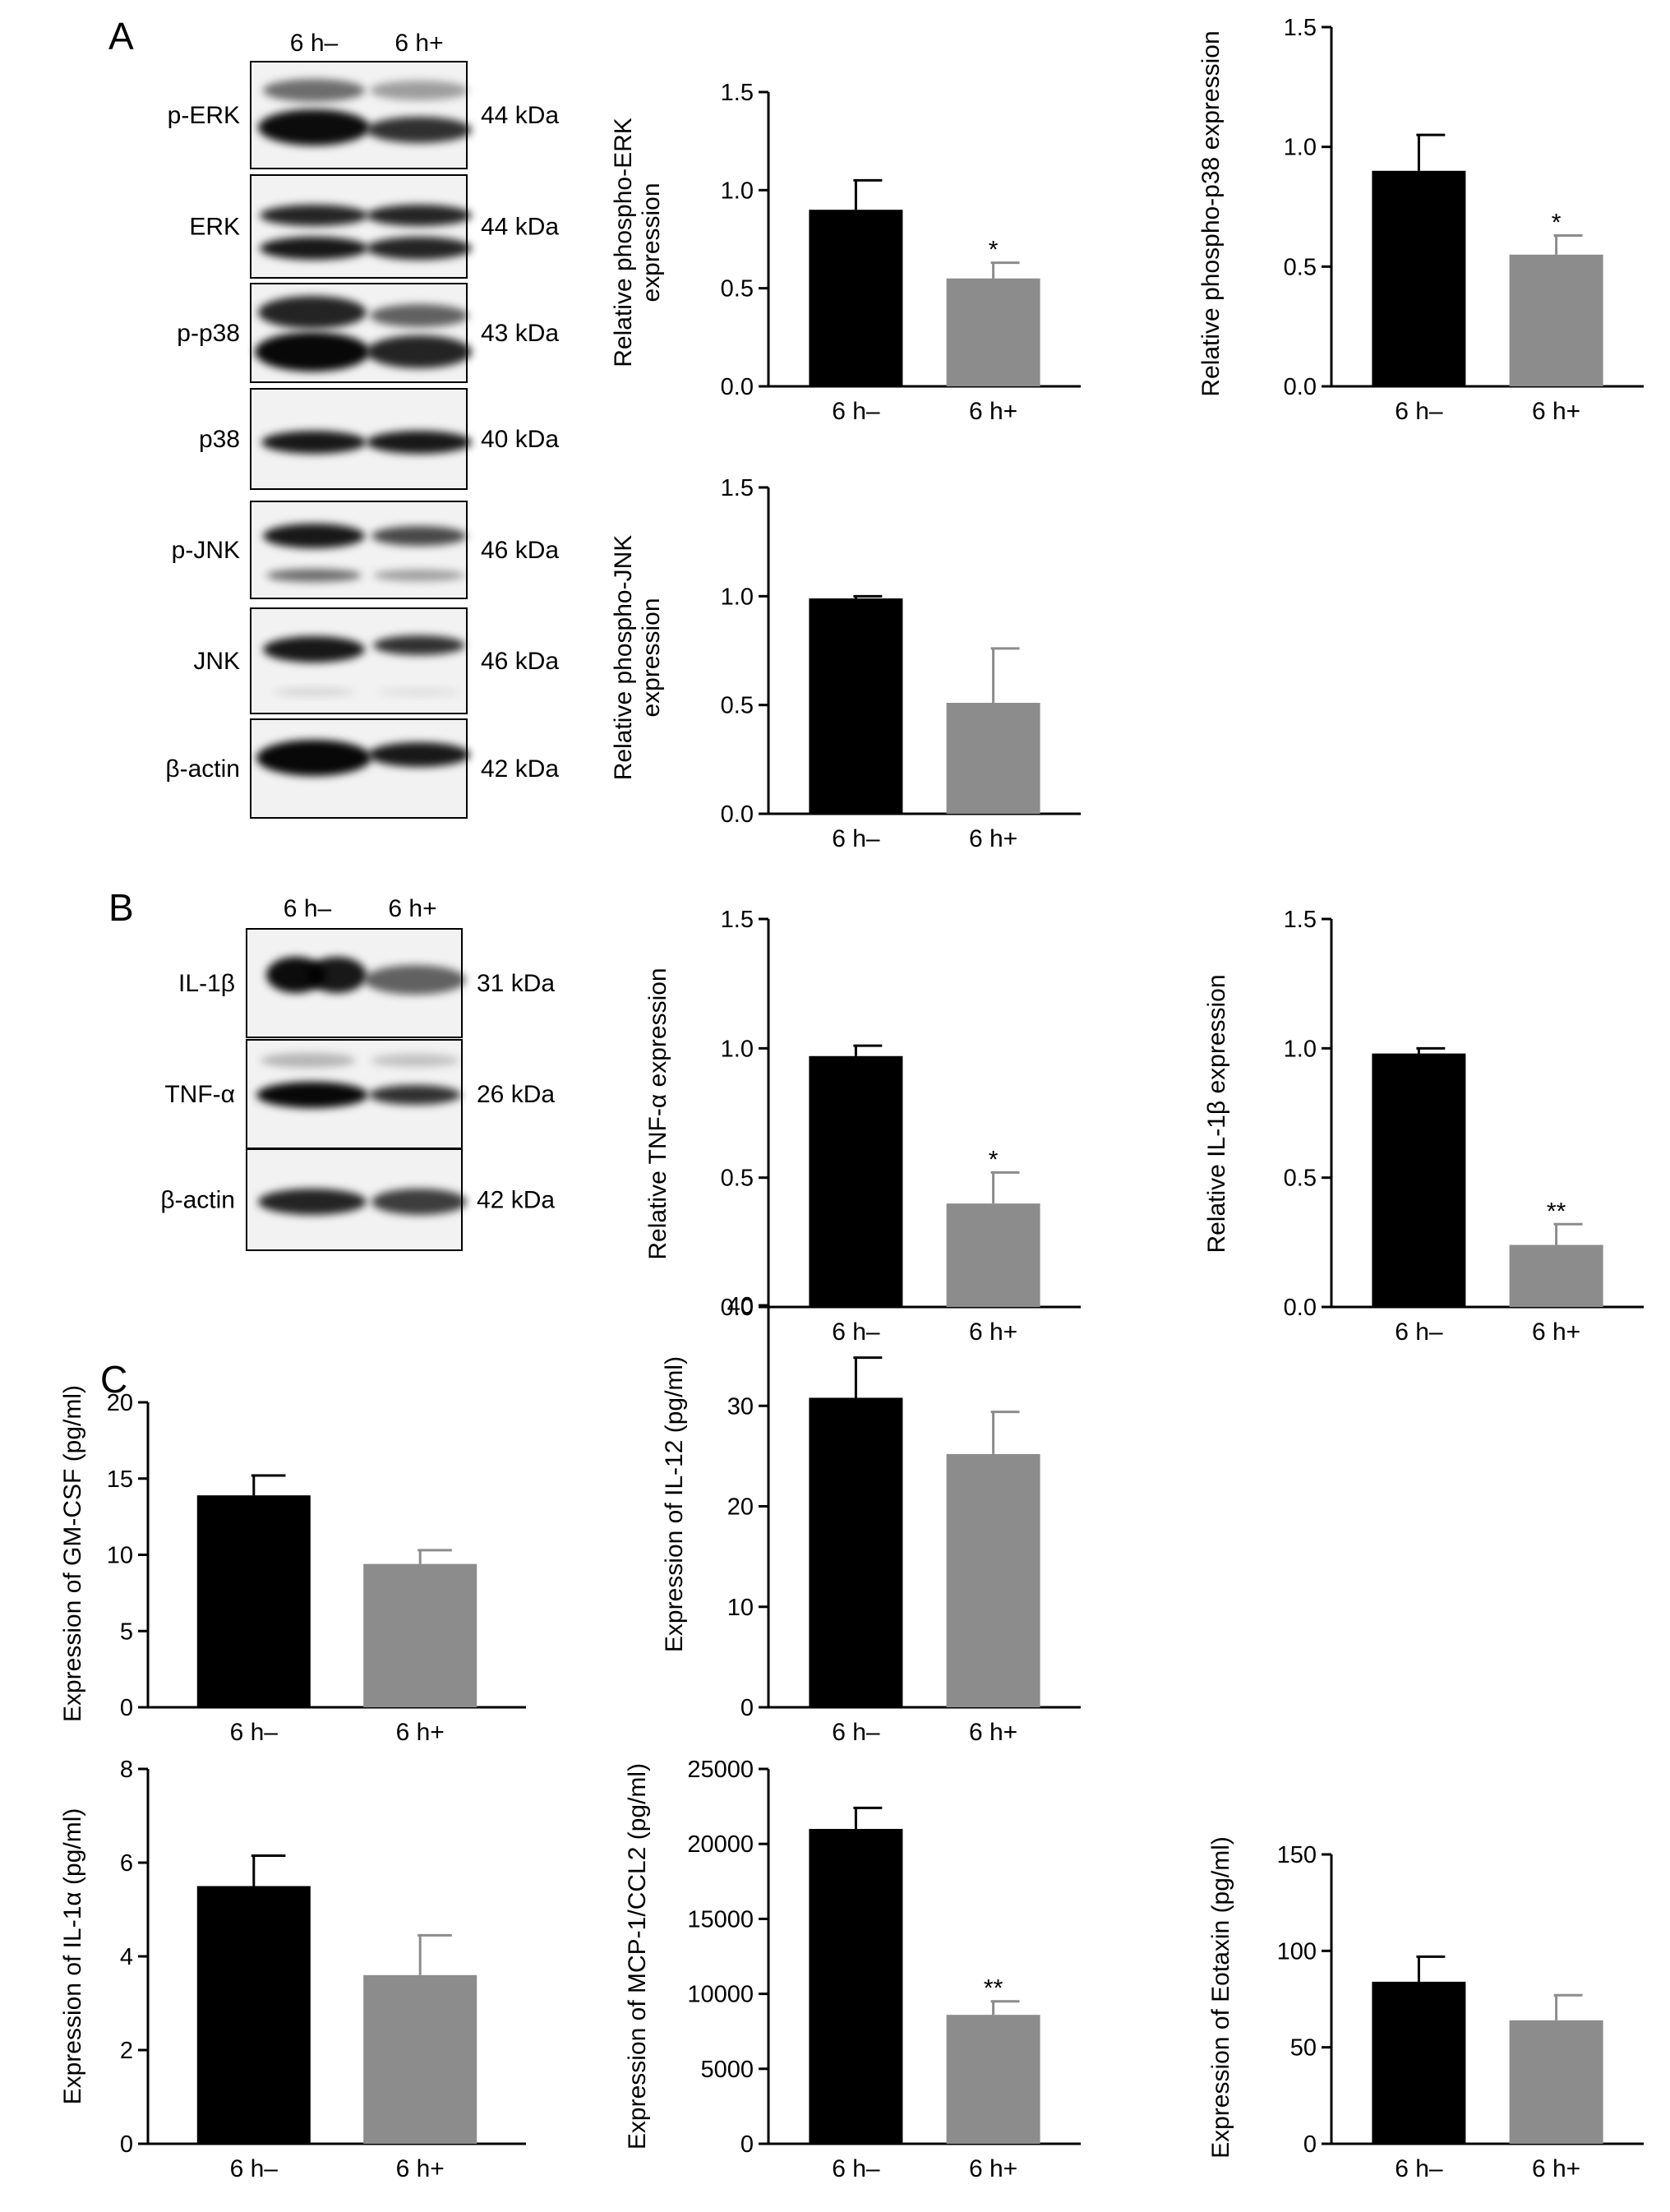  What do you see at coordinates (113, 1379) in the screenshot?
I see `panel-label-c: C` at bounding box center [113, 1379].